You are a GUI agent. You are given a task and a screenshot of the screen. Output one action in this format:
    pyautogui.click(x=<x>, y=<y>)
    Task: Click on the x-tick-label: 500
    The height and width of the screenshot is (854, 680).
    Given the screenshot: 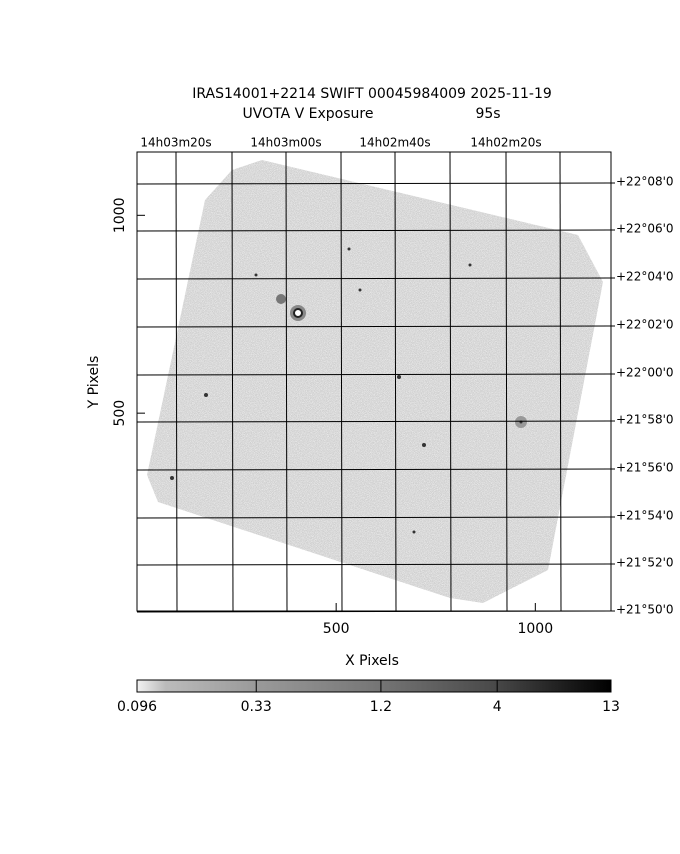 What is the action you would take?
    pyautogui.click(x=336, y=629)
    